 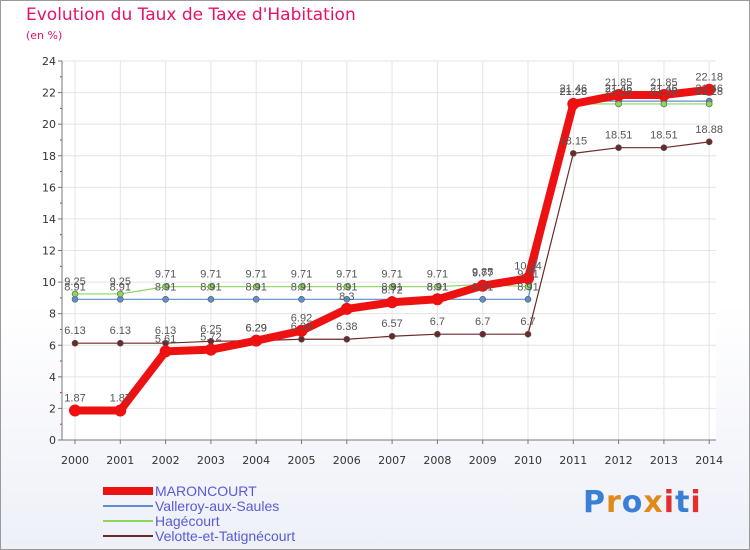 I want to click on legend-label: Hagécourt, so click(x=187, y=521).